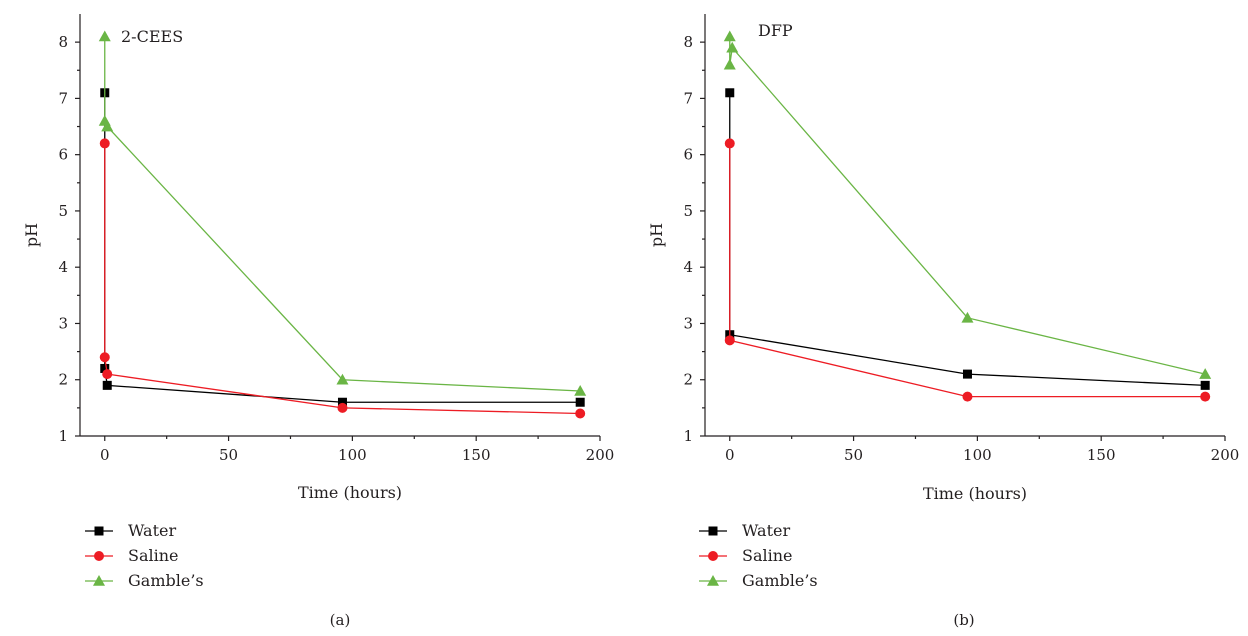 This screenshot has height=636, width=1248. I want to click on chart-annotation: 2-CEES, so click(152, 36).